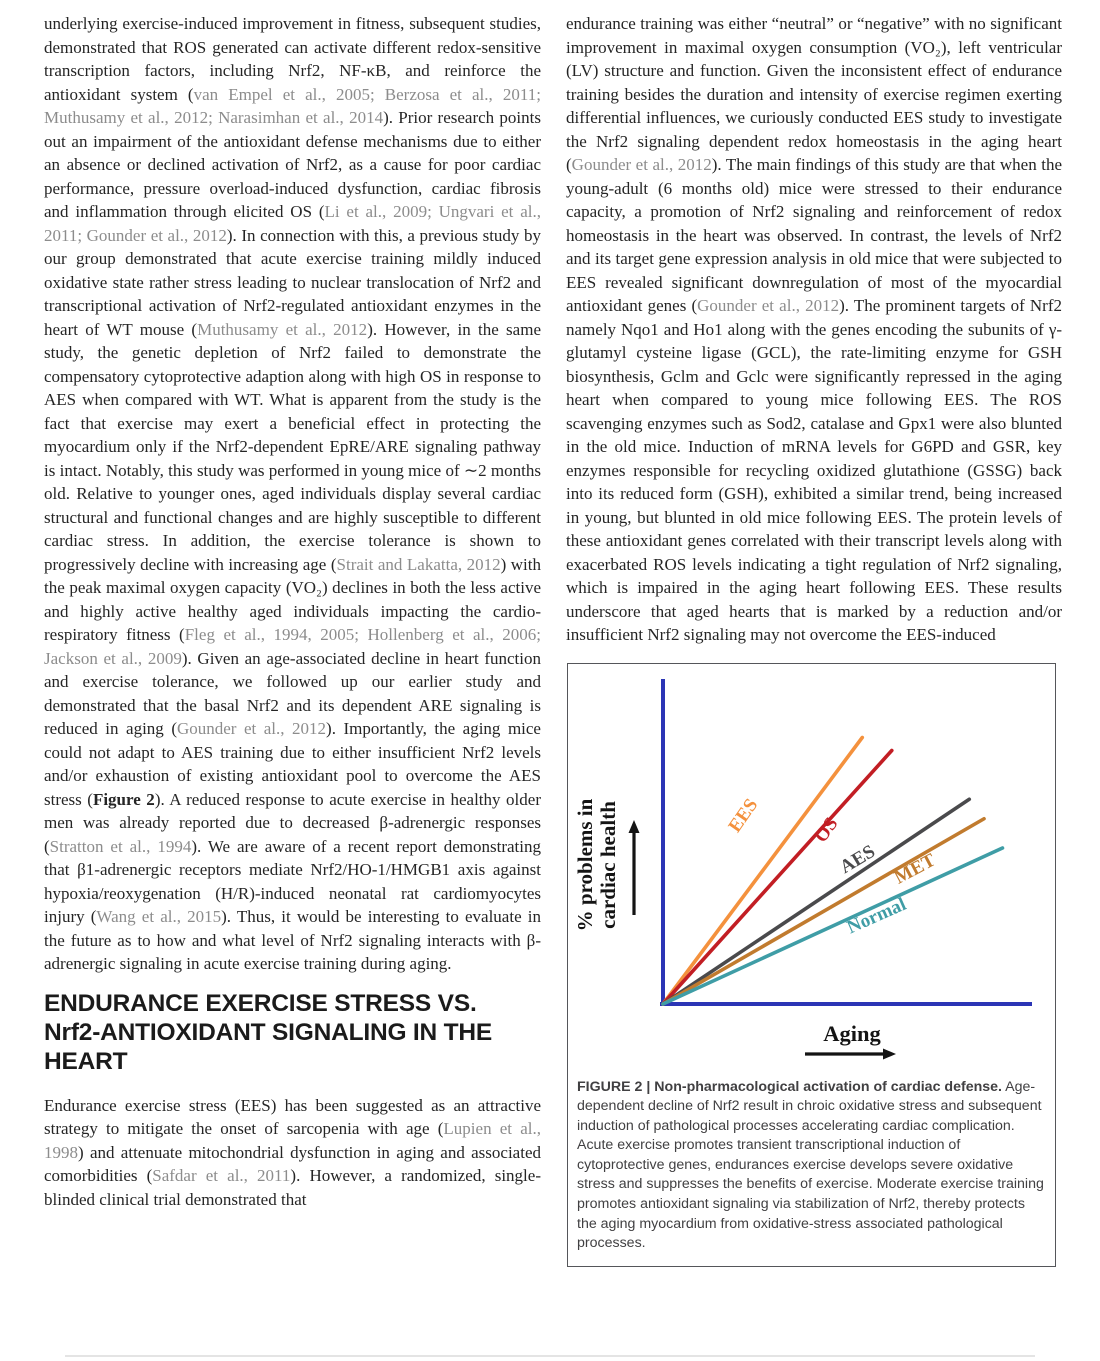 The image size is (1100, 1361). Describe the element at coordinates (120, 846) in the screenshot. I see `citation: Stratton et al., 1994` at that location.